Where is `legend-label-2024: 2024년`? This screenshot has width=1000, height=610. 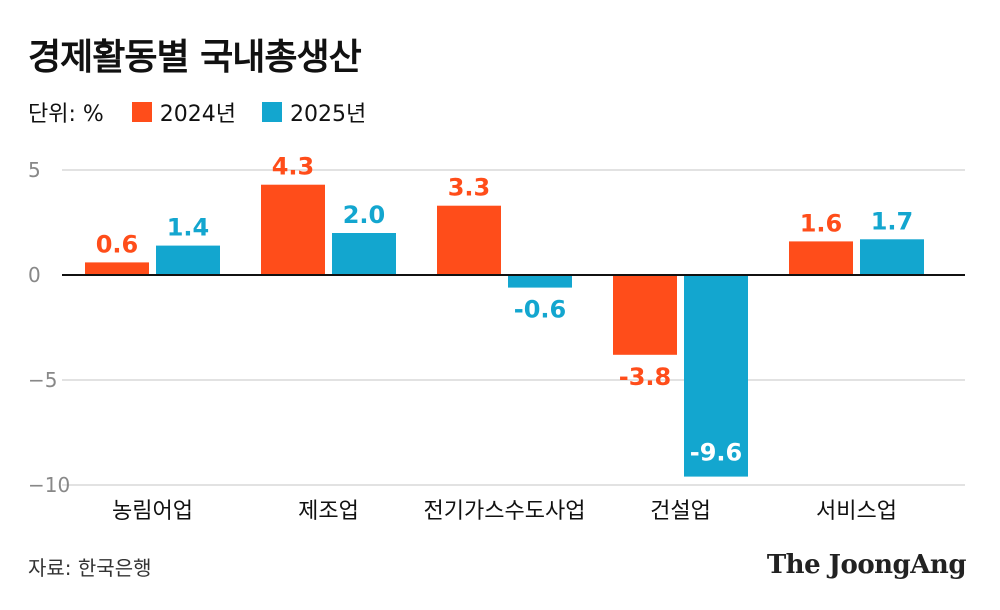
legend-label-2024: 2024년 is located at coordinates (198, 114).